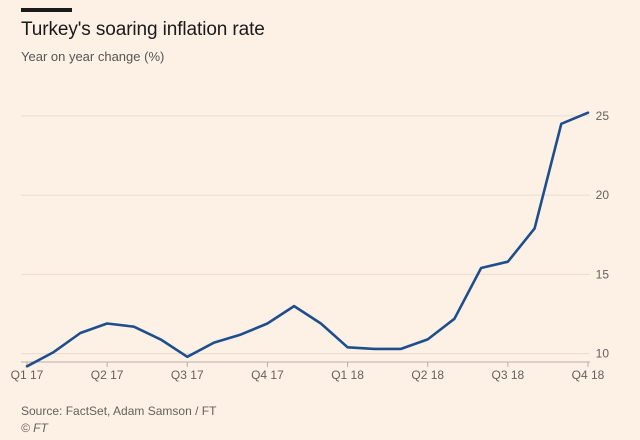 Image resolution: width=640 pixels, height=440 pixels. I want to click on y-tick-label: 15, so click(603, 274).